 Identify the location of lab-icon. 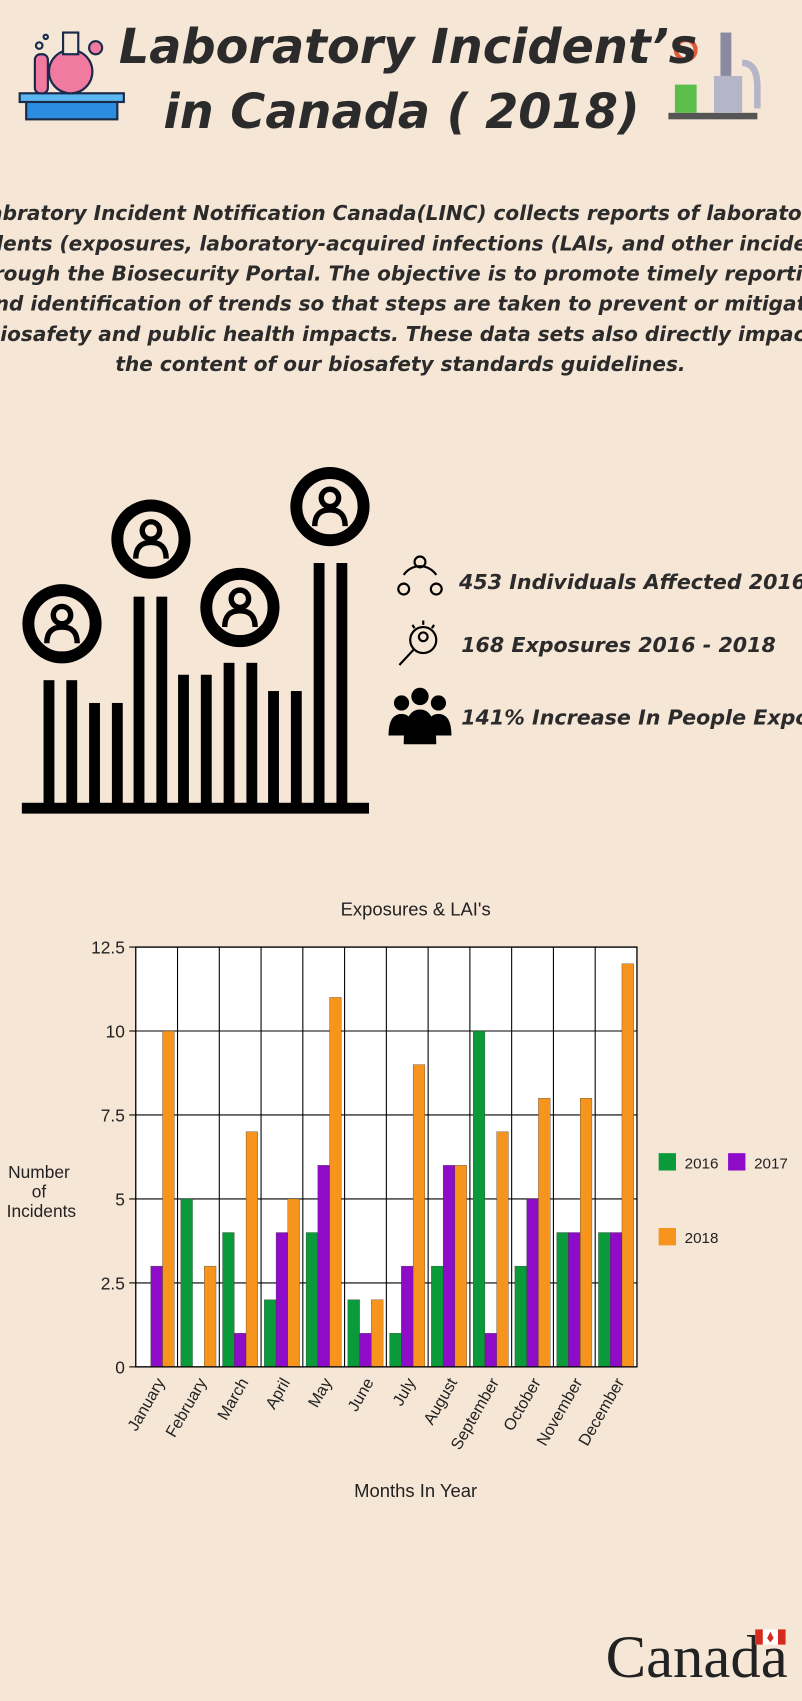
(71, 76).